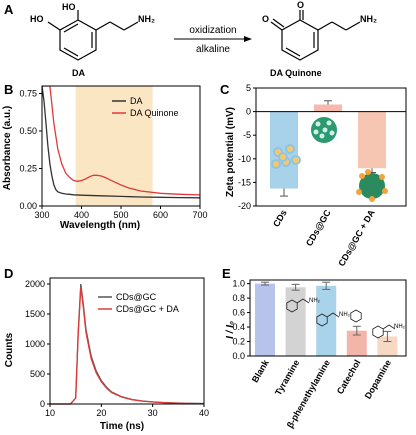 Image resolution: width=416 pixels, height=435 pixels. I want to click on c-ytick-label: 5, so click(248, 88).